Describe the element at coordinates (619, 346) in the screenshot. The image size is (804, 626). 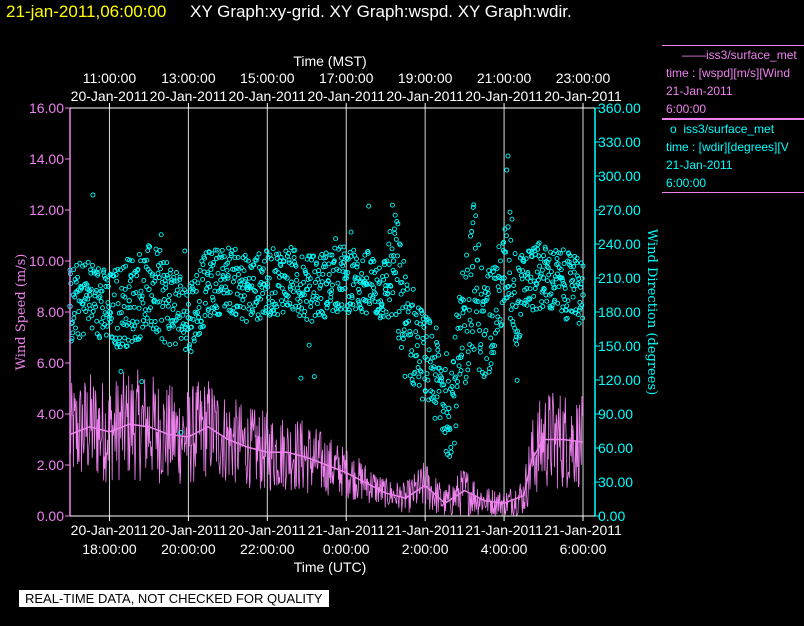
I see `y-right-tick-label: 150.00` at that location.